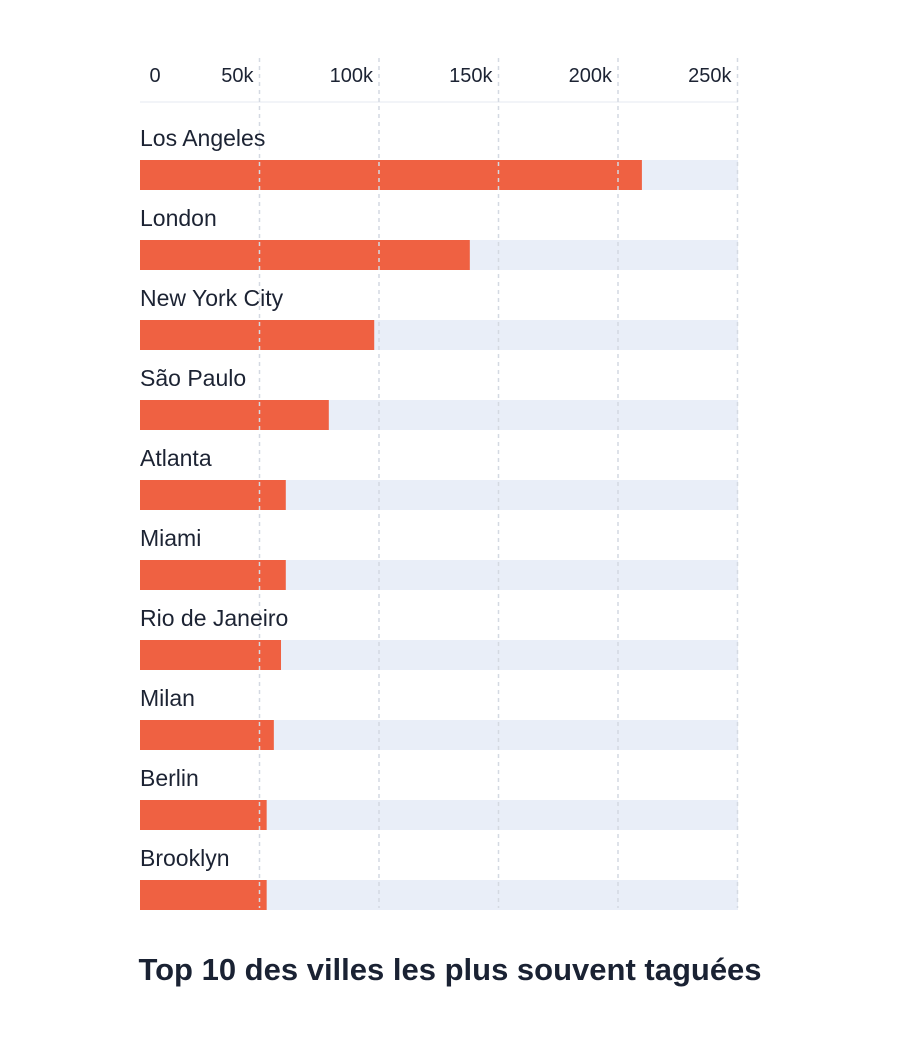 This screenshot has height=1058, width=900. I want to click on category-label: Rio de Janeiro, so click(214, 618).